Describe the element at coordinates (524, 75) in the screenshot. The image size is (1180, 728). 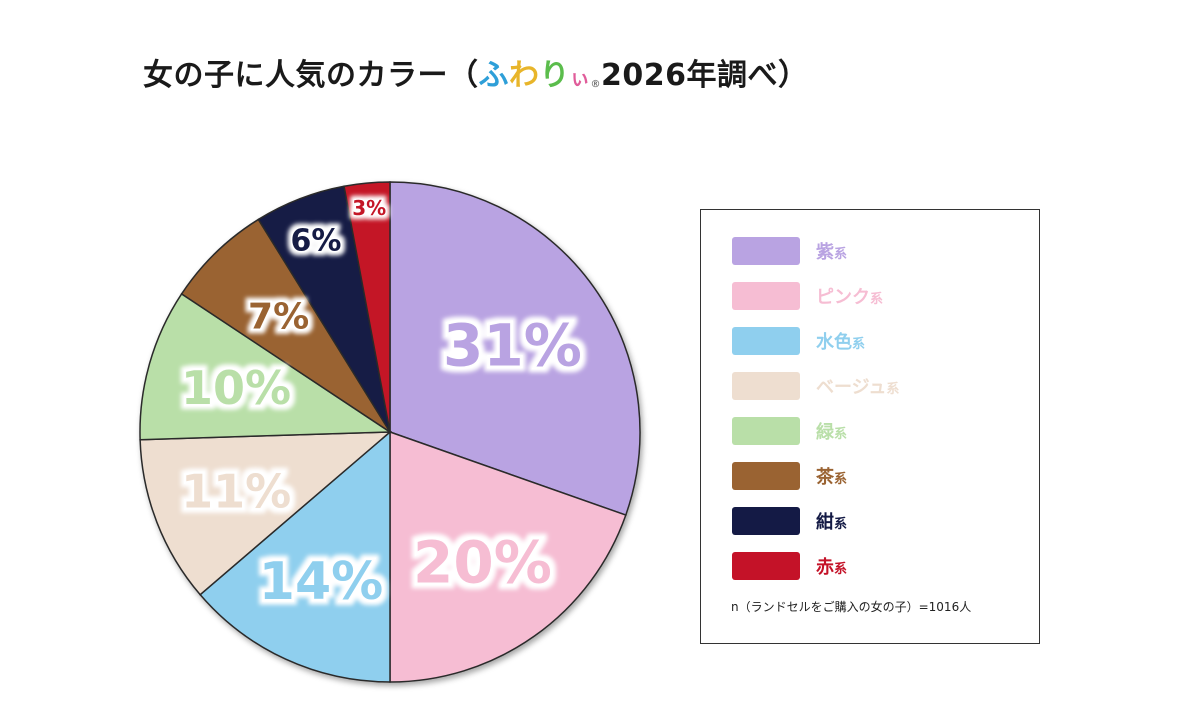
I see `brand-char: わ` at that location.